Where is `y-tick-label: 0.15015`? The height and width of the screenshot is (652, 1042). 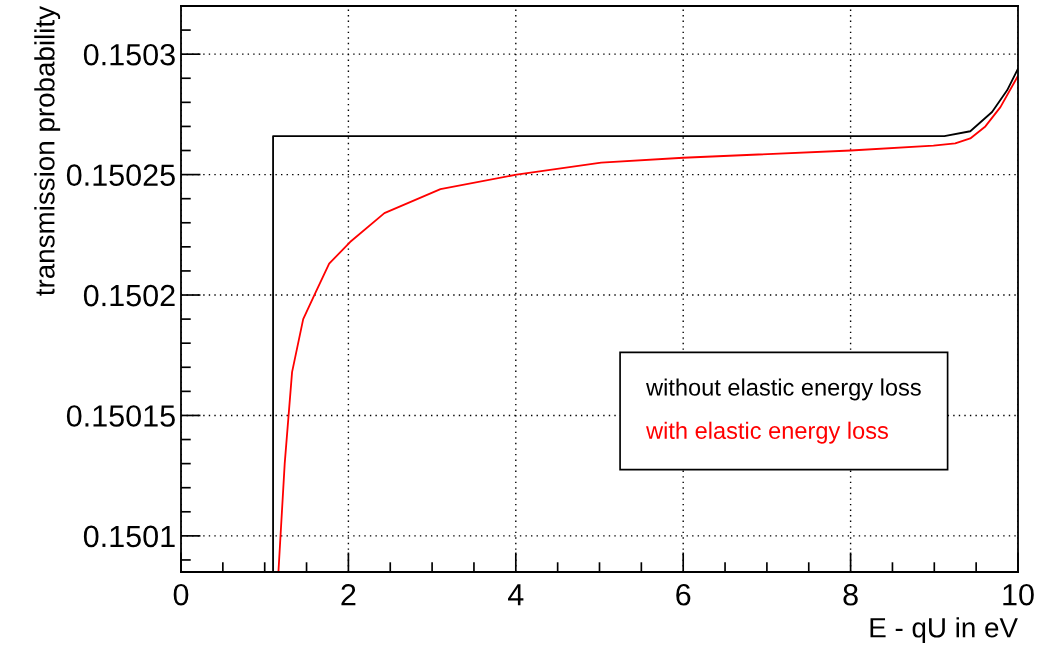 y-tick-label: 0.15015 is located at coordinates (120, 416).